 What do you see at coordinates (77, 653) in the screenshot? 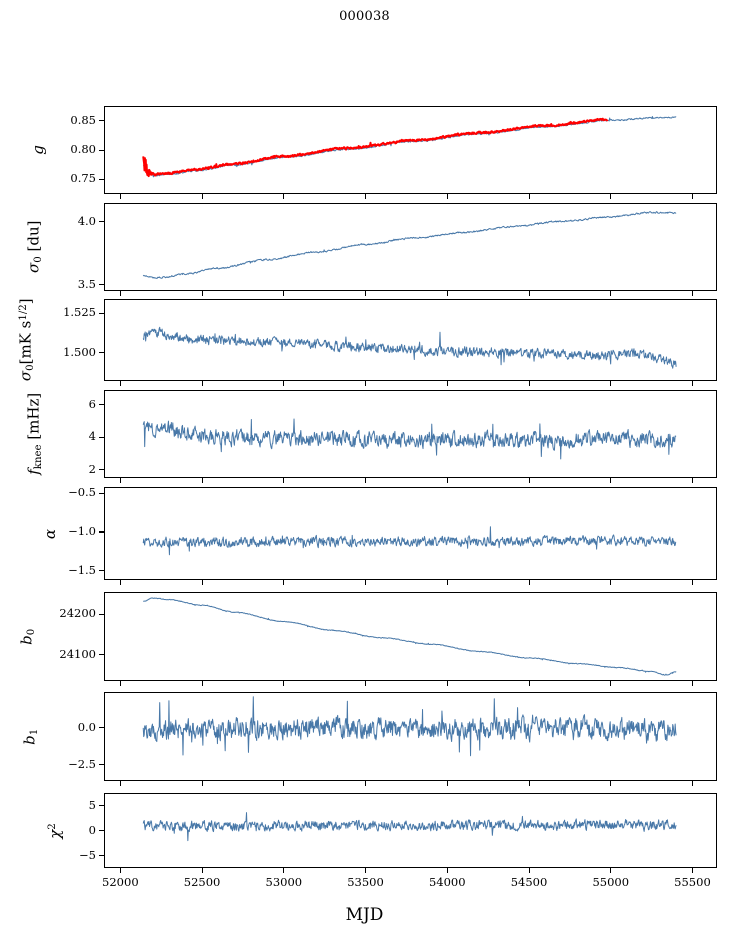
I see `y-tick-label: 24100` at bounding box center [77, 653].